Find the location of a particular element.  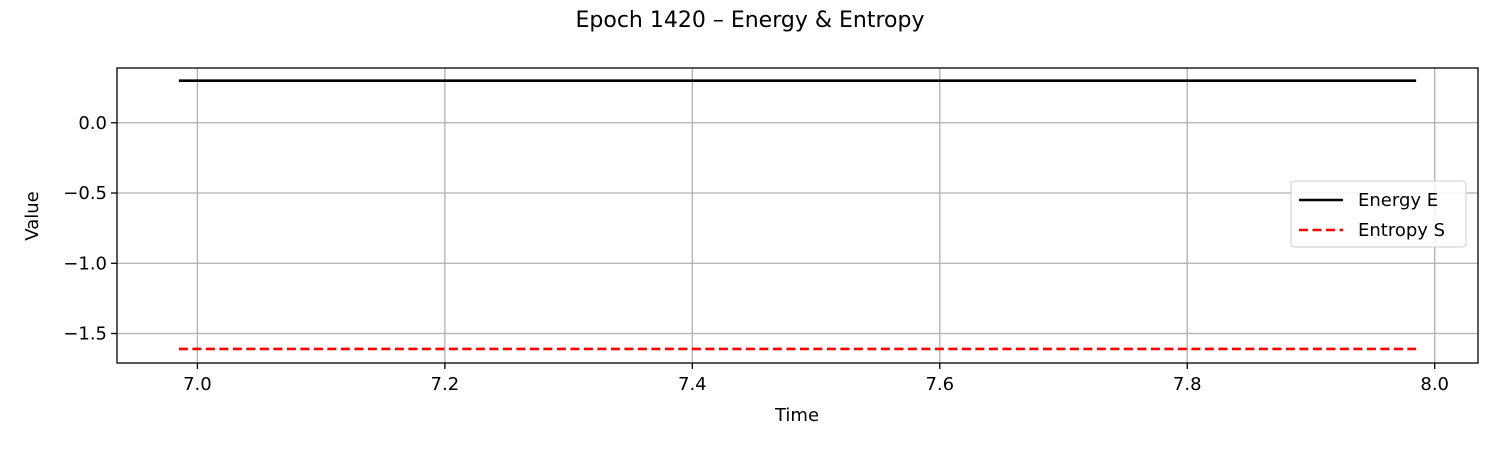

legend: Energy E Entropy S is located at coordinates (1378, 214).